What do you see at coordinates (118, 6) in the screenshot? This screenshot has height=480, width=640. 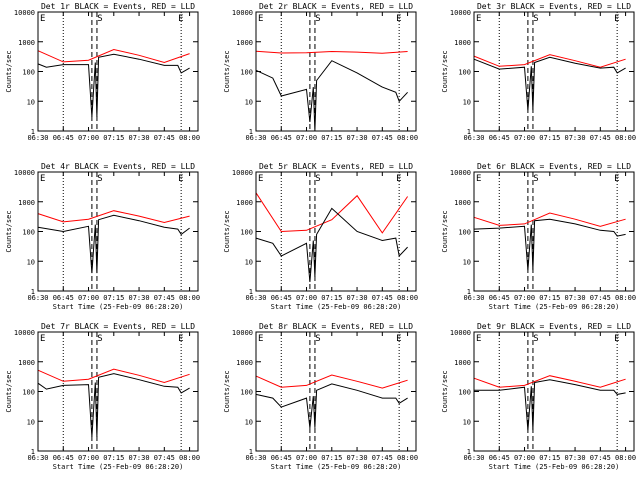 I see `chart-title: Det 1r BLACK = Events, RED = LLD` at bounding box center [118, 6].